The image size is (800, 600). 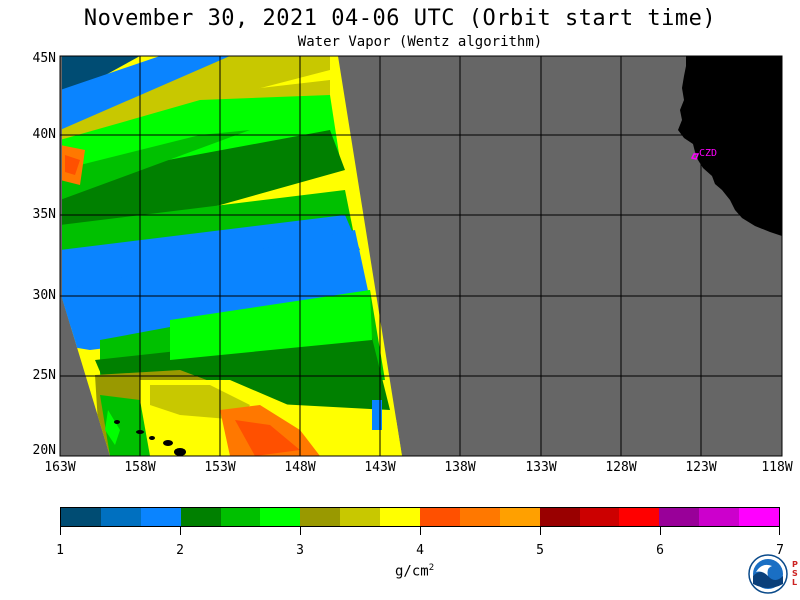 What do you see at coordinates (768, 574) in the screenshot?
I see `noaa-logo` at bounding box center [768, 574].